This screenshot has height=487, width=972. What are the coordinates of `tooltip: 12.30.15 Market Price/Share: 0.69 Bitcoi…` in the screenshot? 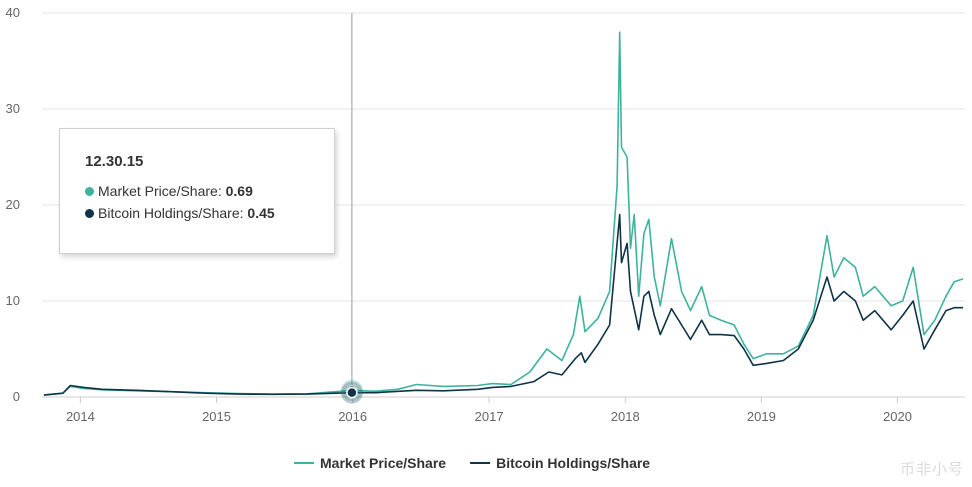 It's located at (197, 191).